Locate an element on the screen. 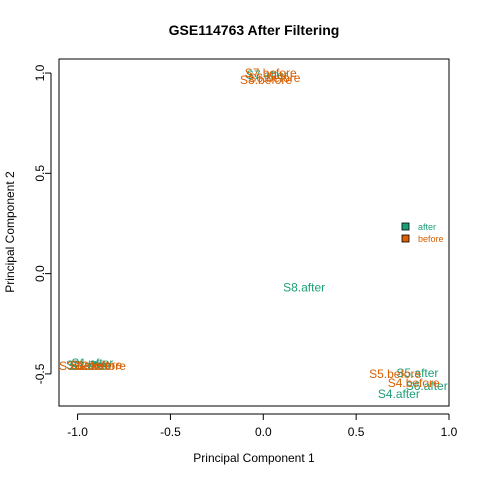 The image size is (480, 480). point-label-S2-after: S2.after is located at coordinates (87, 365).